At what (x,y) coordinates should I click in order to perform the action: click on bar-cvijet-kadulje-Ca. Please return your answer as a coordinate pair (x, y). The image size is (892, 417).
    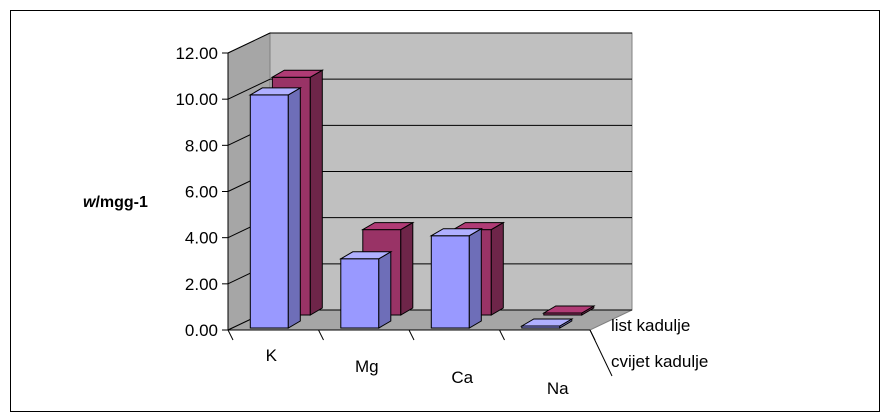
    Looking at the image, I should click on (456, 278).